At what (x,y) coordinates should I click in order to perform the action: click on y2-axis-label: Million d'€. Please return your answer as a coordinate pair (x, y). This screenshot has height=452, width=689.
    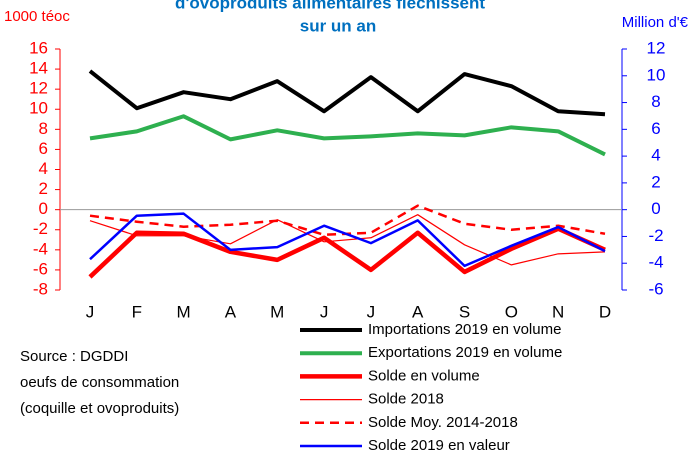
    Looking at the image, I should click on (655, 22).